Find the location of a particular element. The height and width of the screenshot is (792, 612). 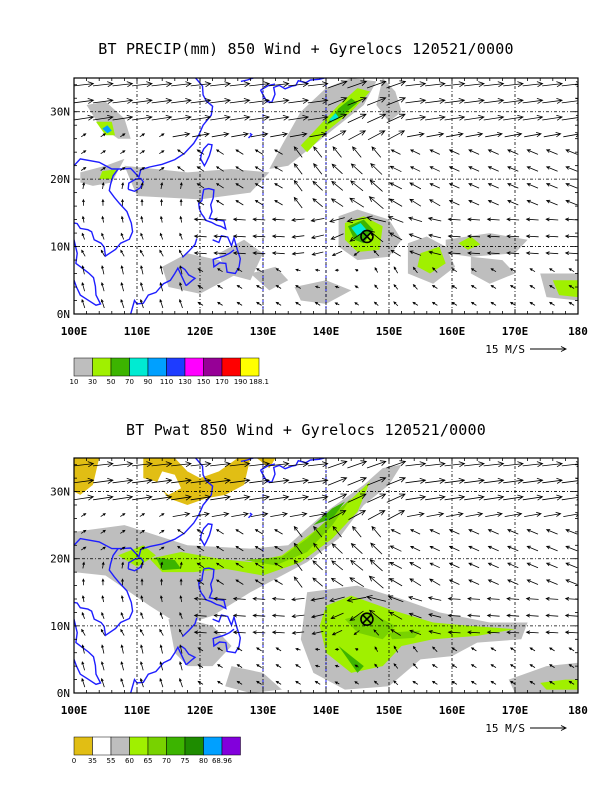

colorbar-tick-label: 190 is located at coordinates (240, 382).